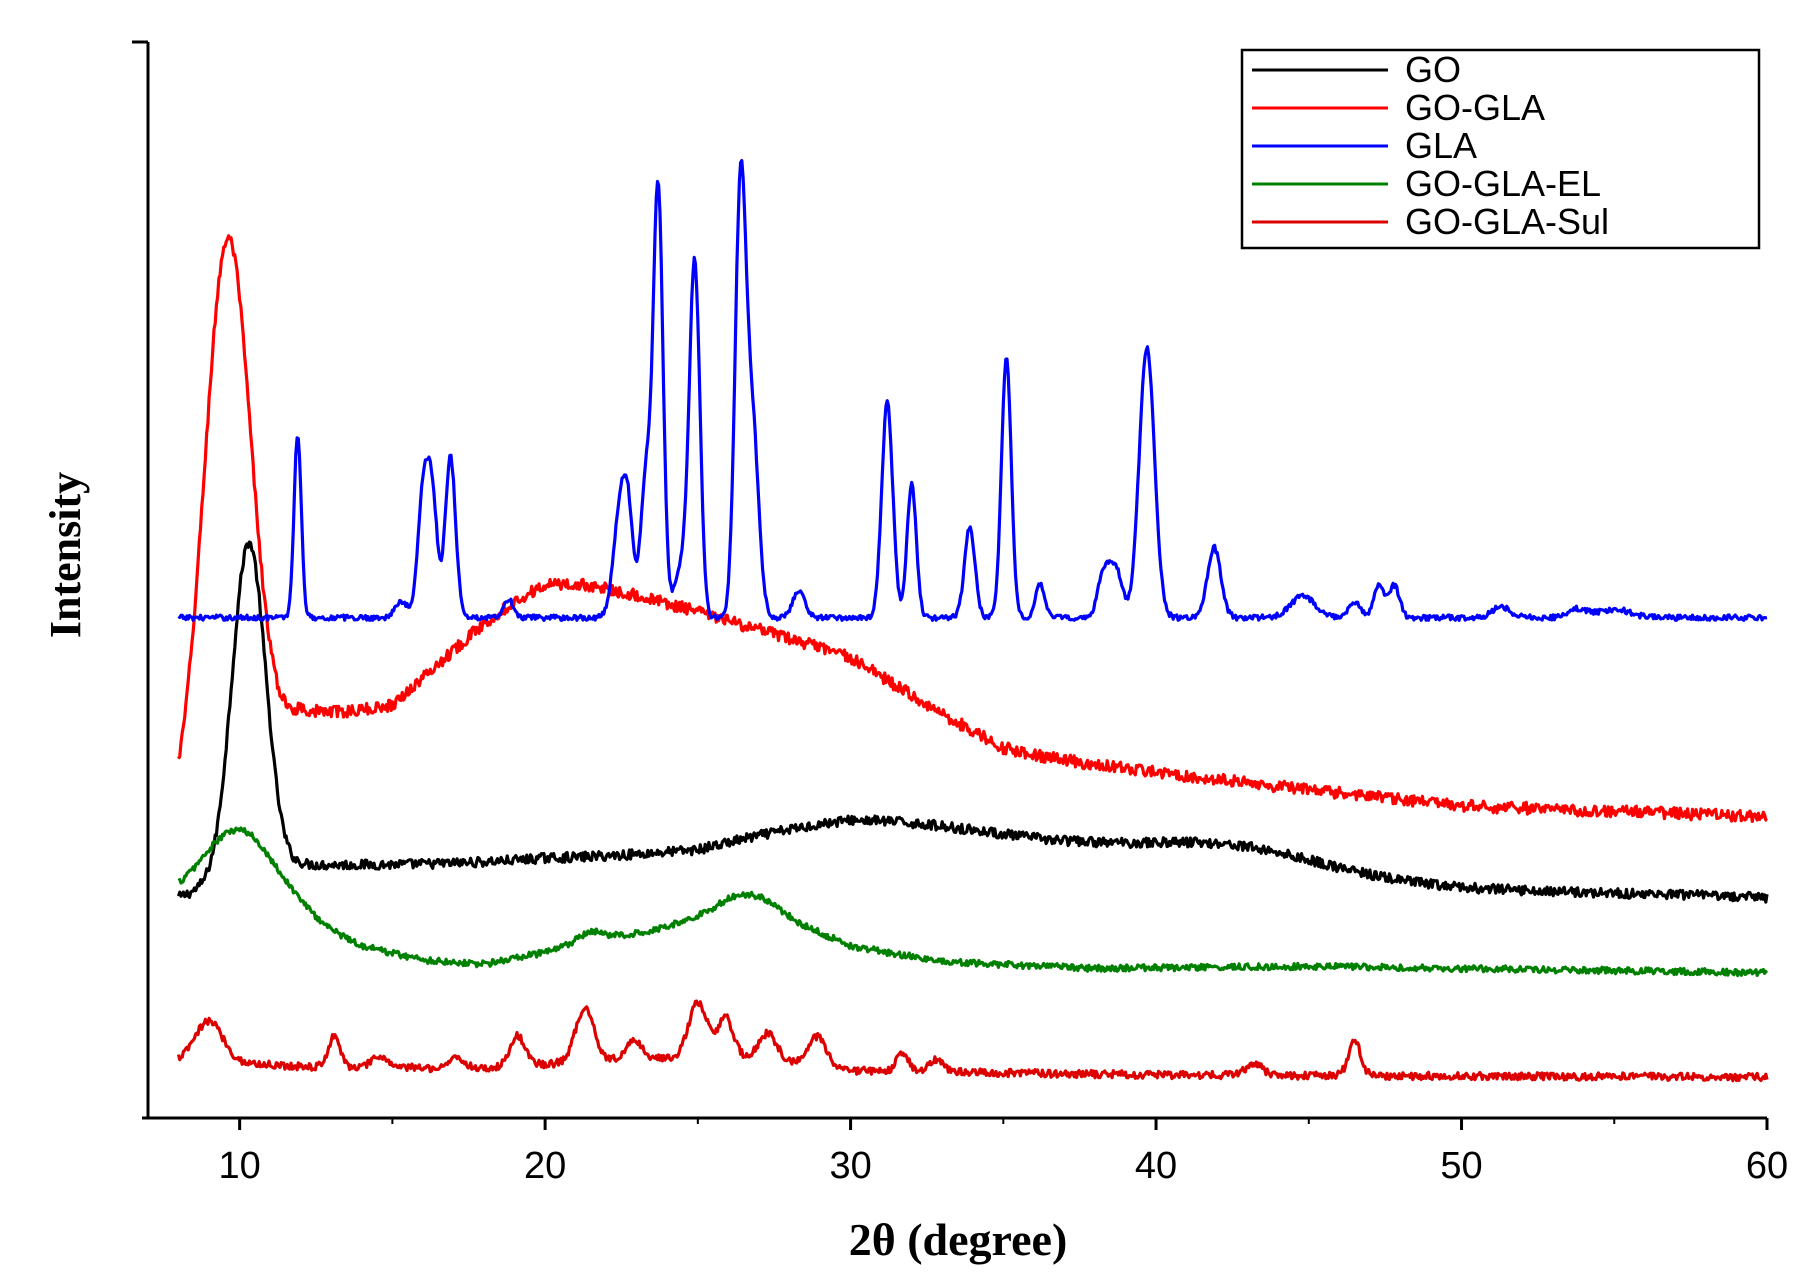 The width and height of the screenshot is (1807, 1279). What do you see at coordinates (1767, 1166) in the screenshot?
I see `x-tick-label: 60` at bounding box center [1767, 1166].